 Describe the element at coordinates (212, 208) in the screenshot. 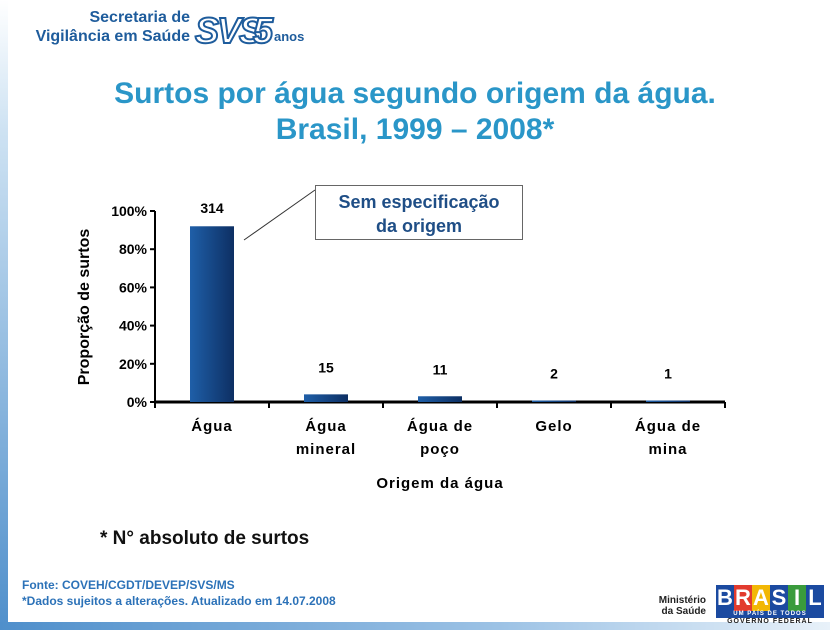

I see `data-label: 314` at that location.